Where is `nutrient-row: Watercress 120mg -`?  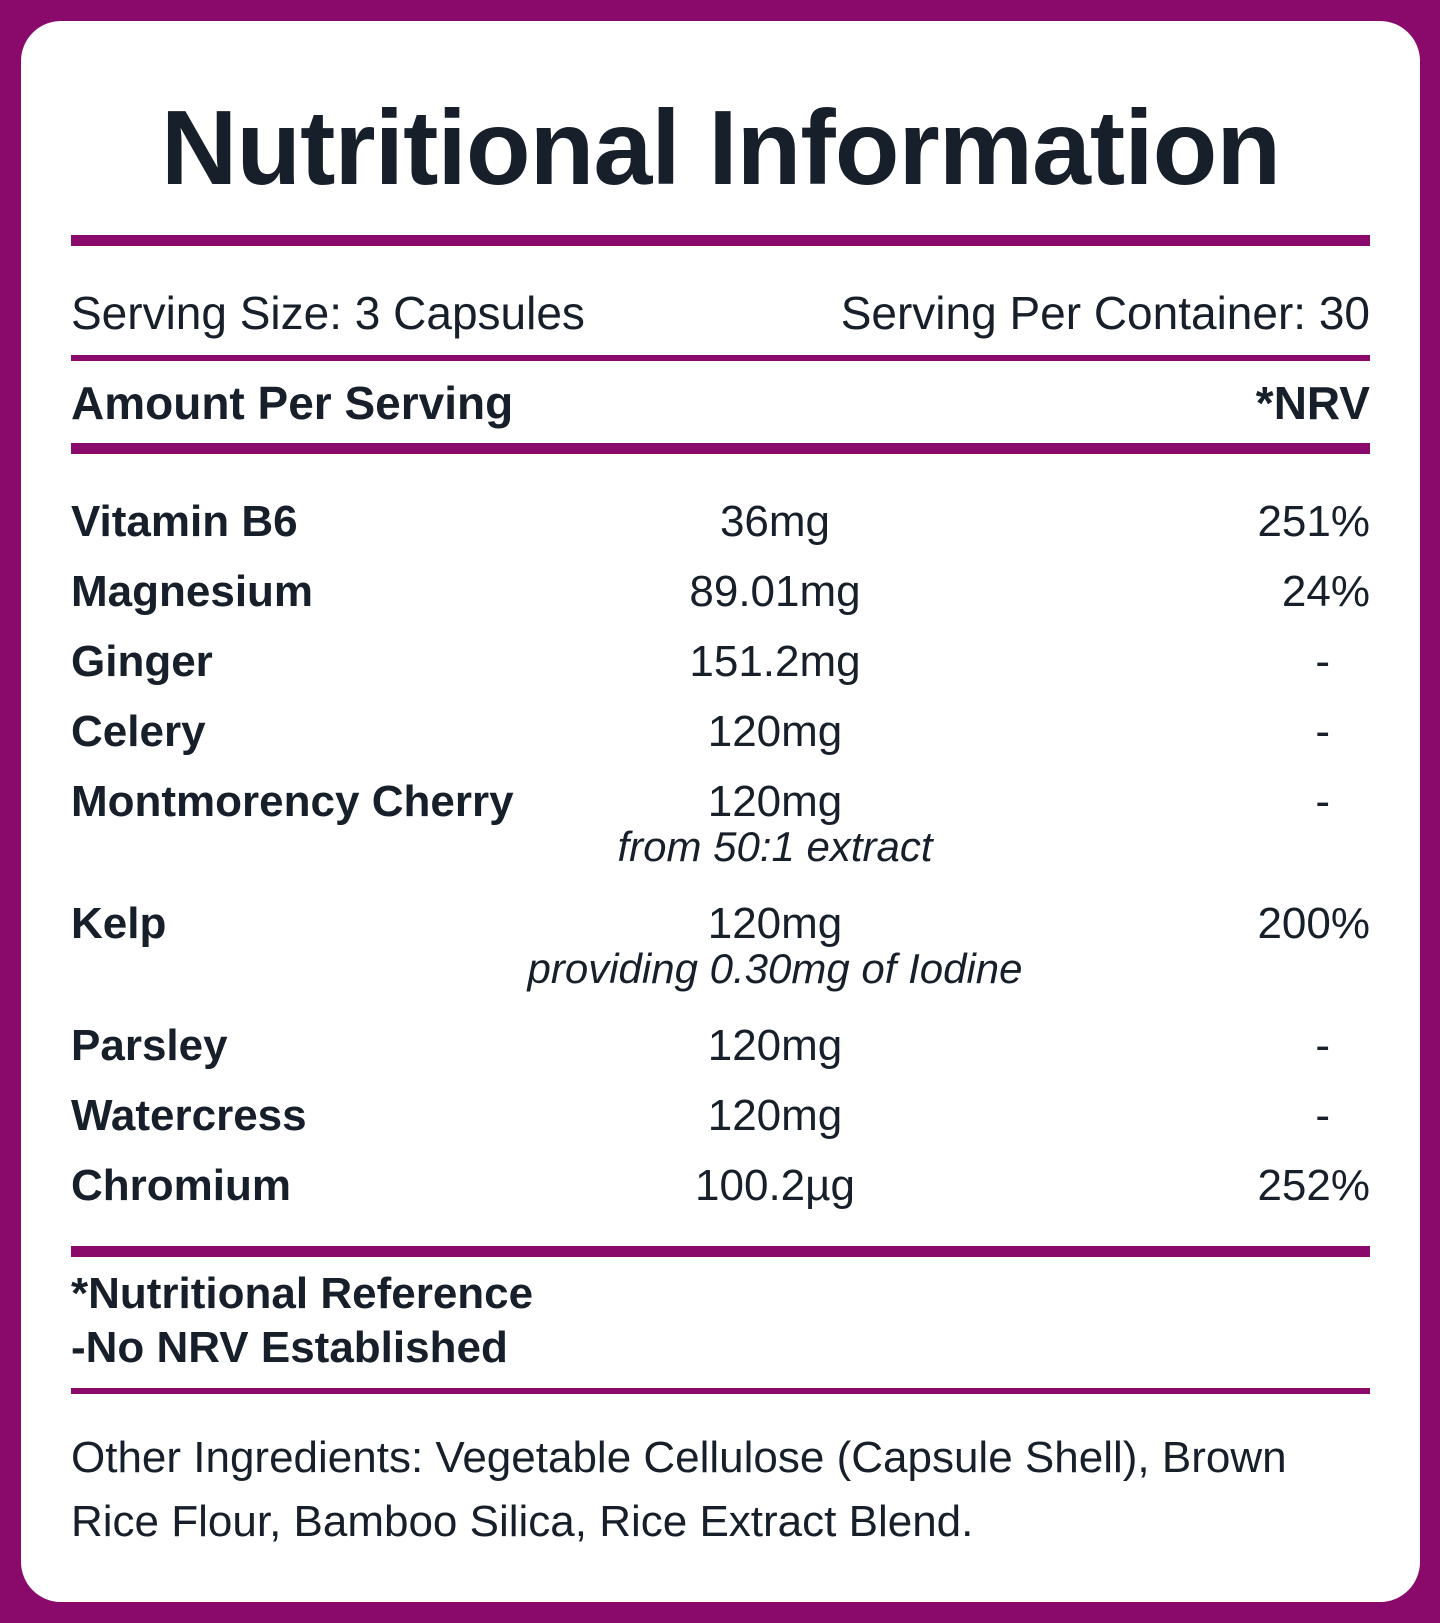
nutrient-row: Watercress 120mg - is located at coordinates (720, 1116).